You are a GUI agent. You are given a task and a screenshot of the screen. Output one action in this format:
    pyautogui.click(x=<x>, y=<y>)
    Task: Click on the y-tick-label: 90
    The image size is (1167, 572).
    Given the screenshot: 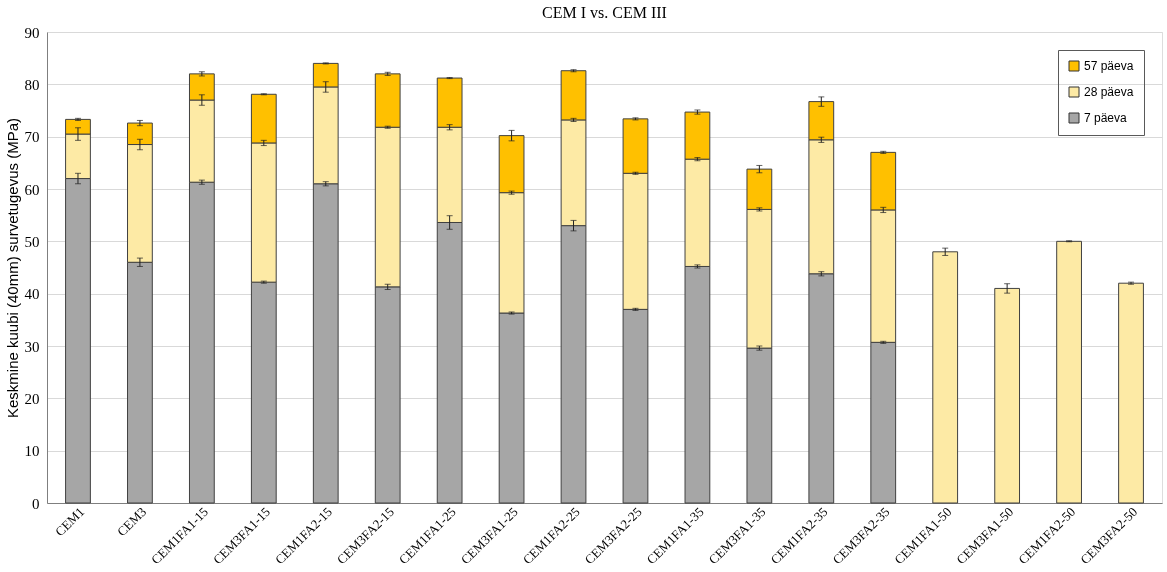 What is the action you would take?
    pyautogui.click(x=32, y=32)
    